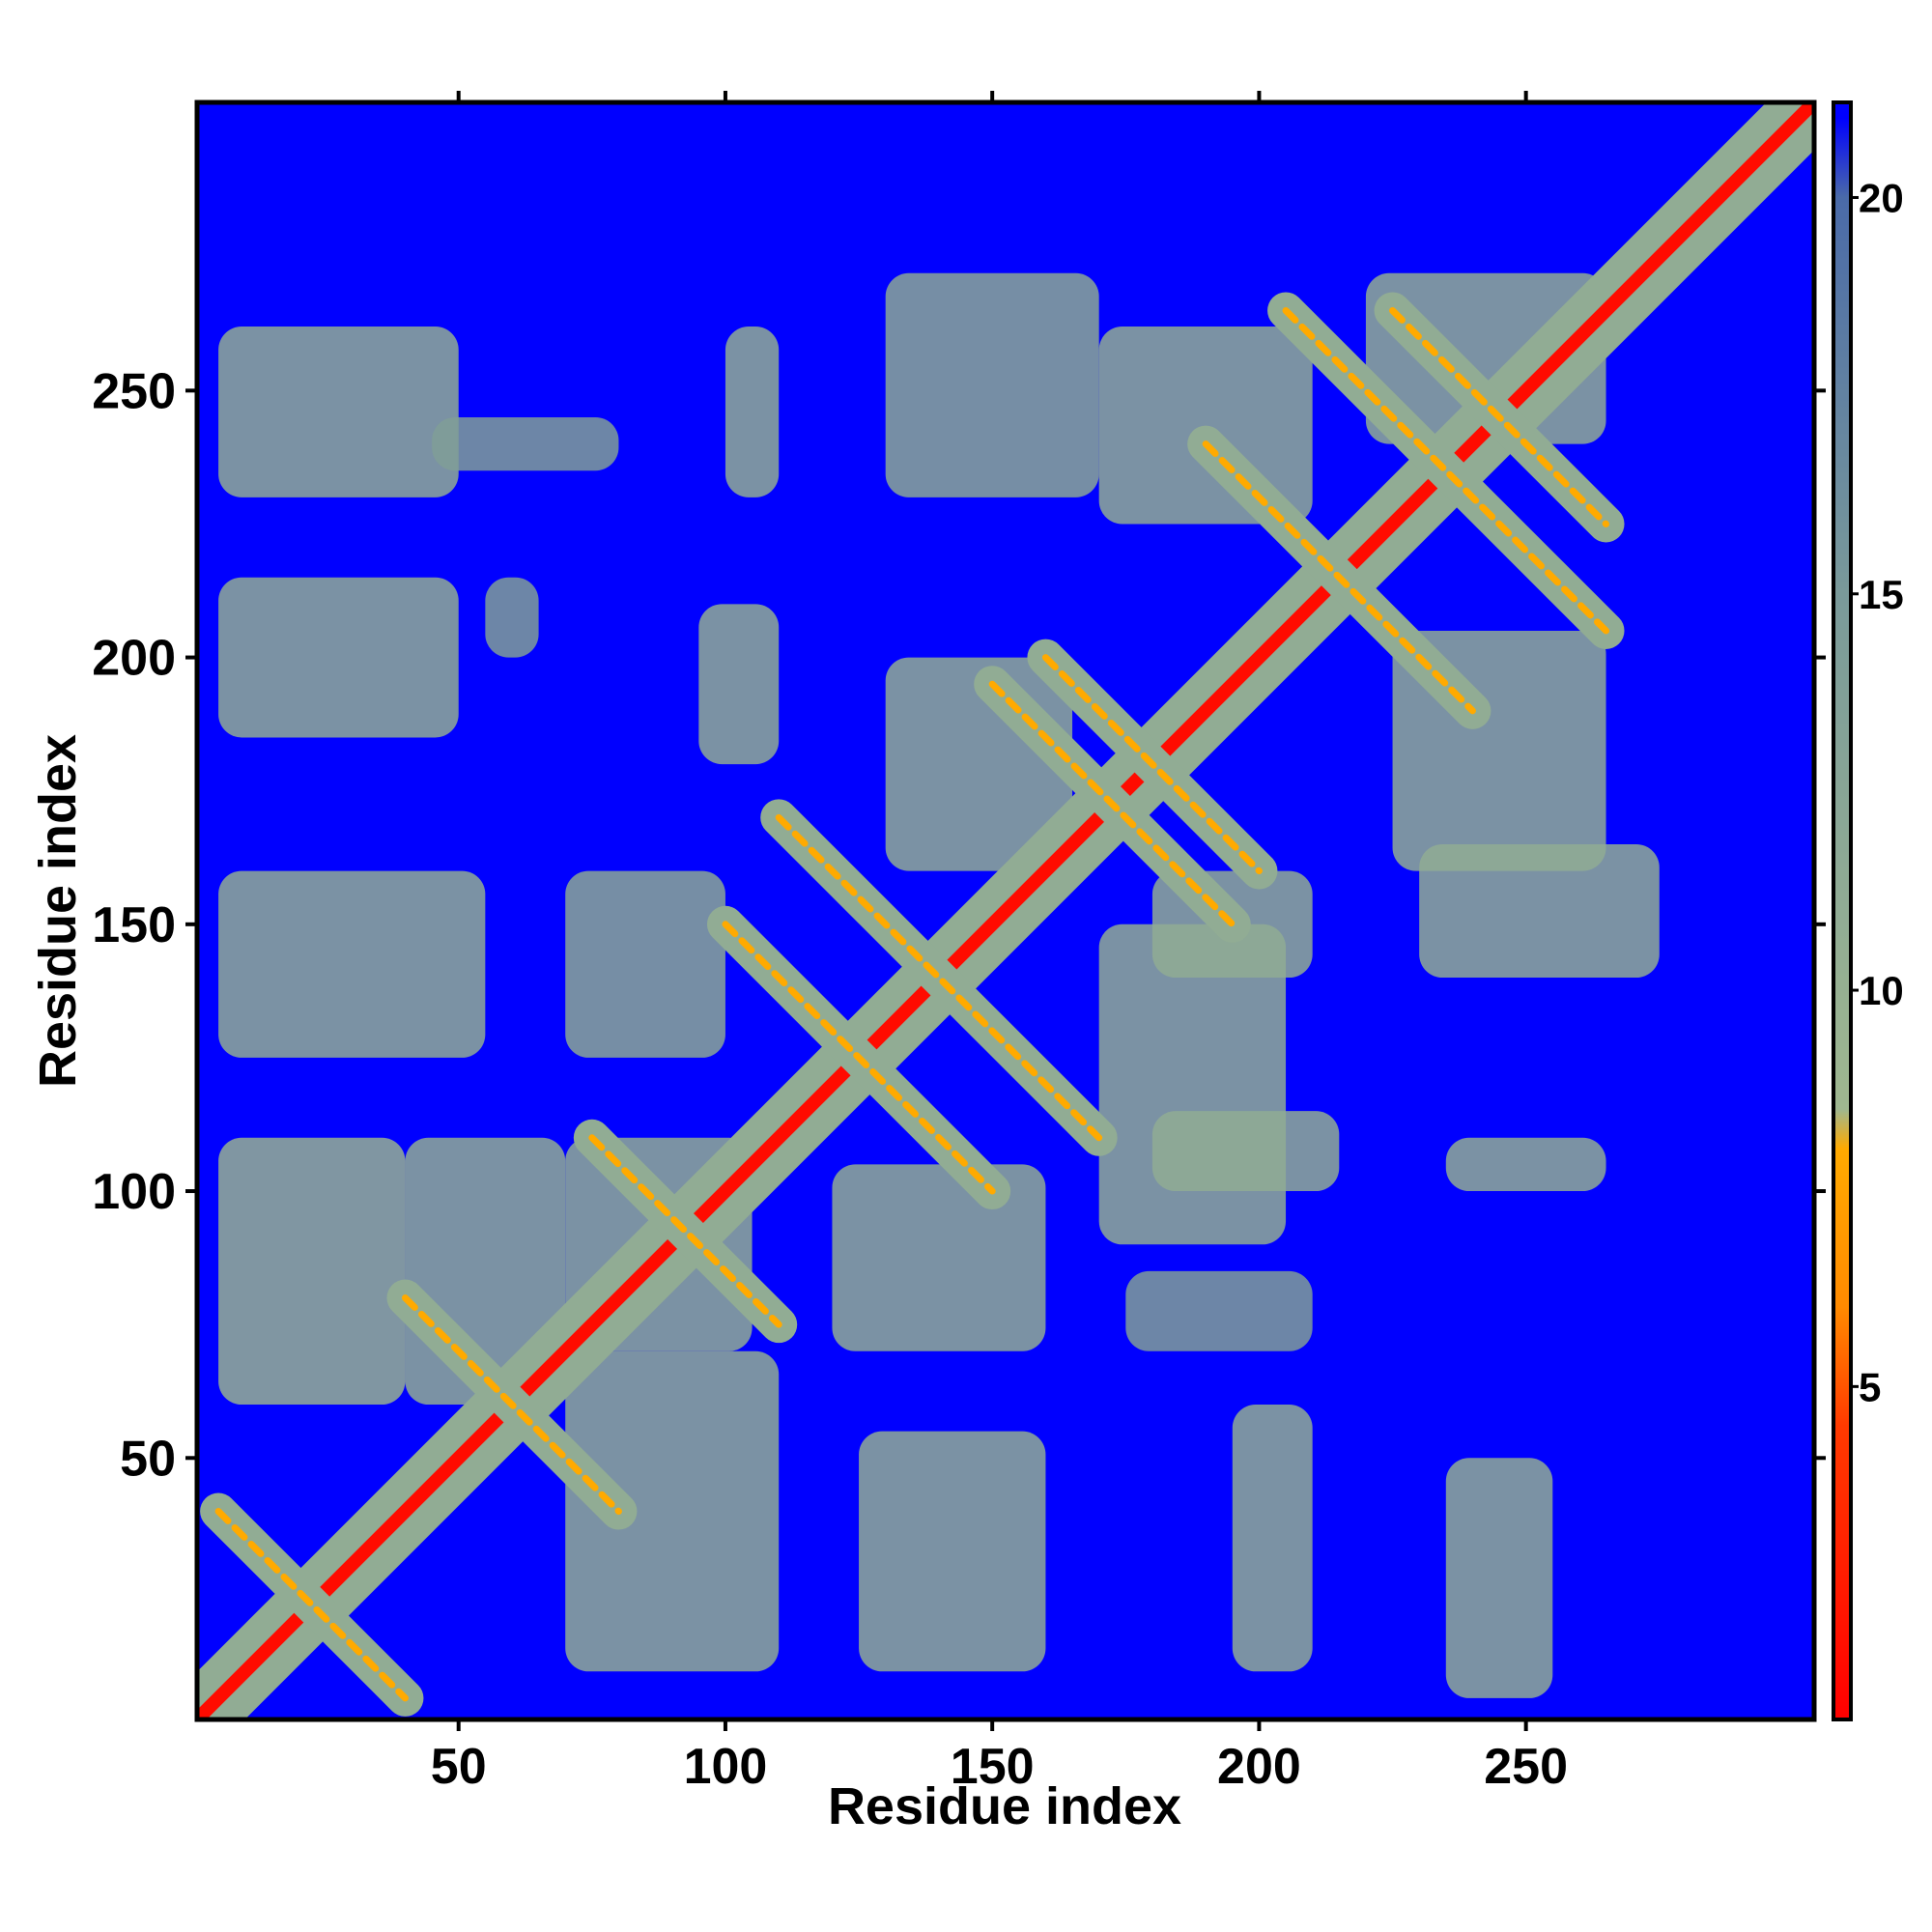 The image size is (1932, 1932). Describe the element at coordinates (148, 1459) in the screenshot. I see `y-tick-label: 50` at that location.